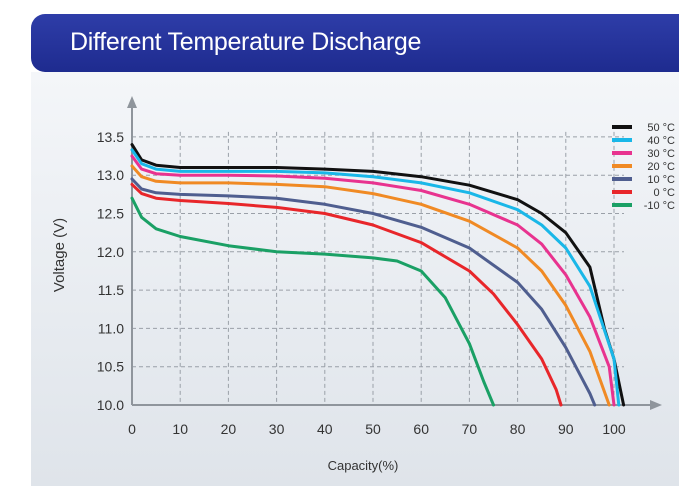 The image size is (679, 486). I want to click on legend-label: 0 °C, so click(664, 193).